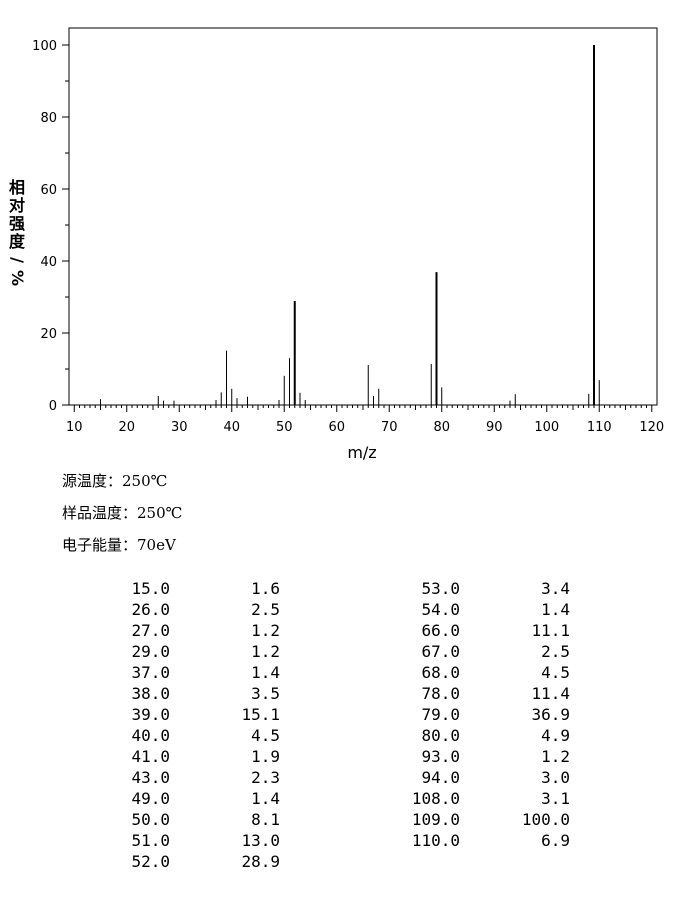 Image resolution: width=681 pixels, height=907 pixels. Describe the element at coordinates (485, 840) in the screenshot. I see `table-row: 110.0 6.9` at that location.